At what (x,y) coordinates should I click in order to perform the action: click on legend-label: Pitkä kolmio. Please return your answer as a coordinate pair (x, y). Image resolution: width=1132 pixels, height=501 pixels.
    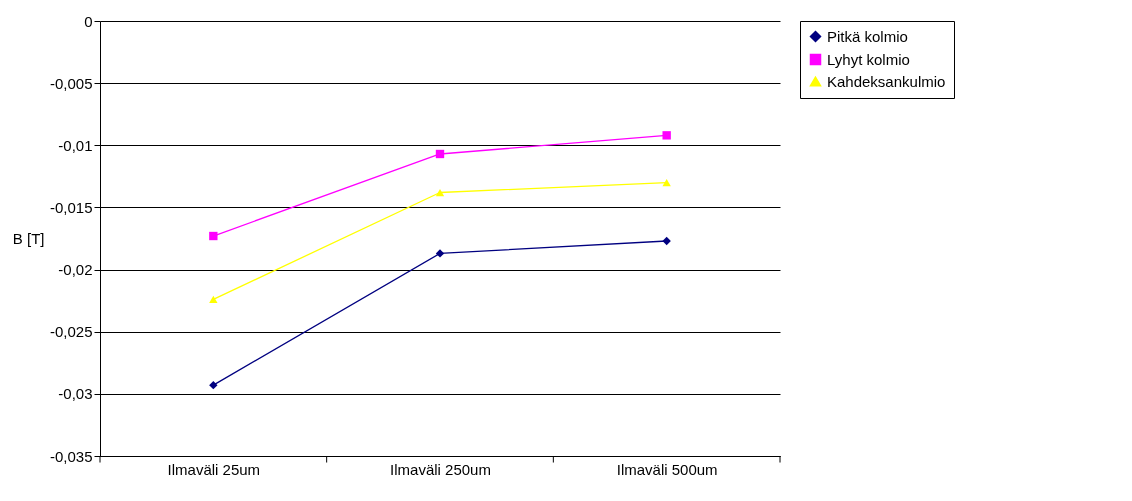
    Looking at the image, I should click on (867, 36).